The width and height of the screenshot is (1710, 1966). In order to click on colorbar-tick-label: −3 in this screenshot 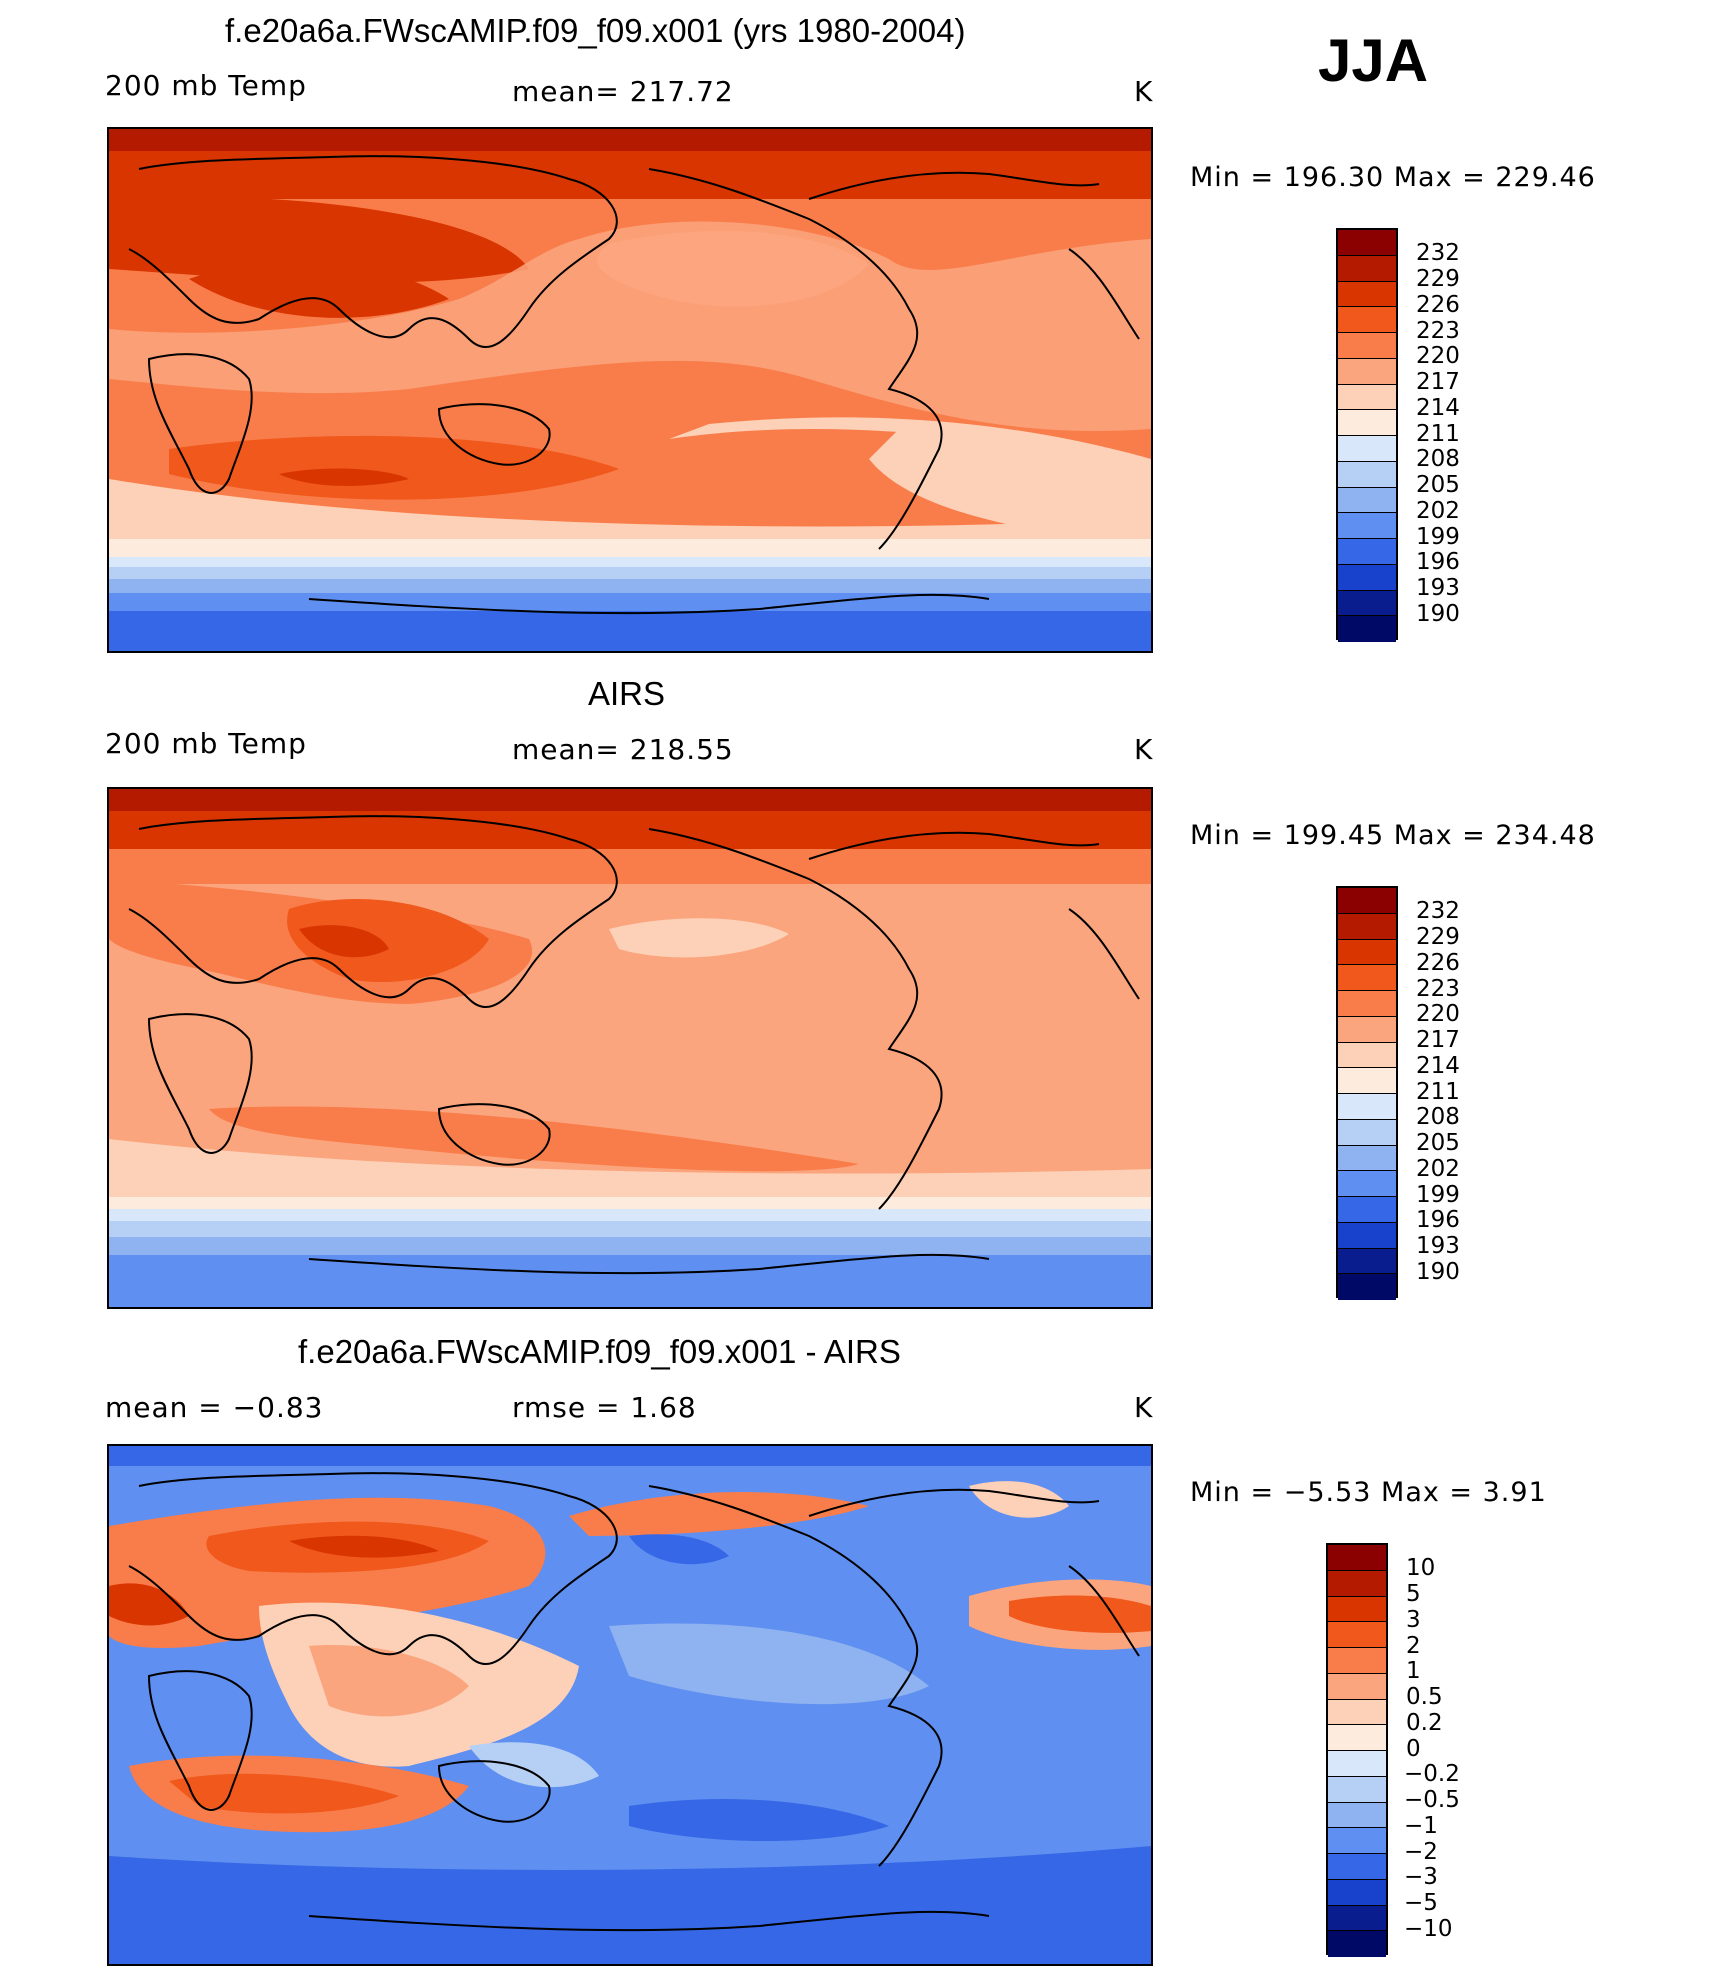, I will do `click(1421, 1877)`.